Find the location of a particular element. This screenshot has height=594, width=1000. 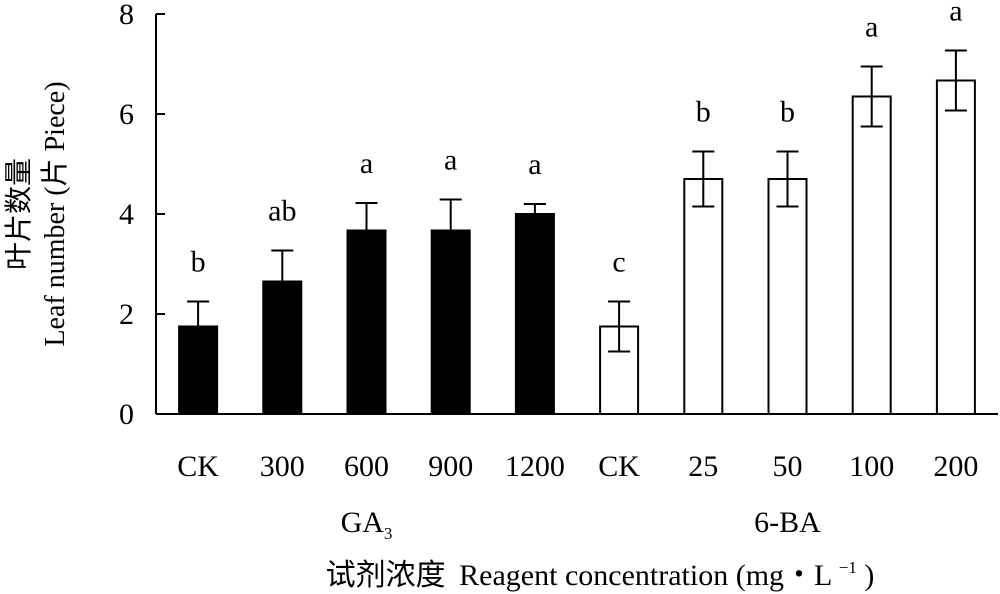

y-tick-label: 0 is located at coordinates (126, 414).